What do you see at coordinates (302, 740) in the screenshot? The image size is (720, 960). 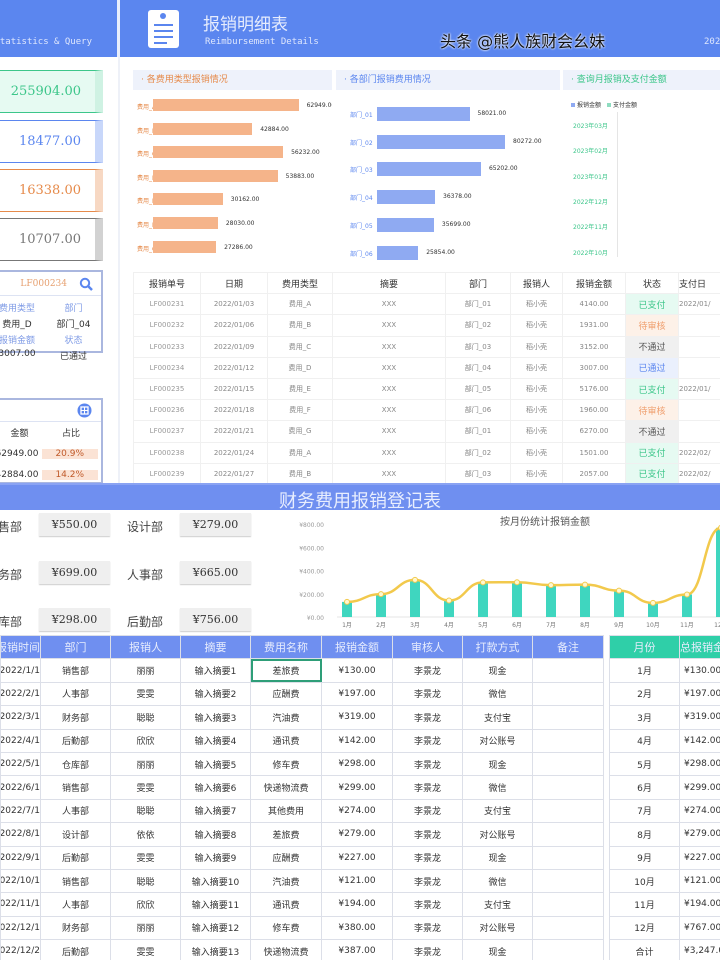 I see `table-row: 2022/4/1 后勤部 欣欣 输入摘要4 通讯费 ¥142.00 李景龙 对公账号` at bounding box center [302, 740].